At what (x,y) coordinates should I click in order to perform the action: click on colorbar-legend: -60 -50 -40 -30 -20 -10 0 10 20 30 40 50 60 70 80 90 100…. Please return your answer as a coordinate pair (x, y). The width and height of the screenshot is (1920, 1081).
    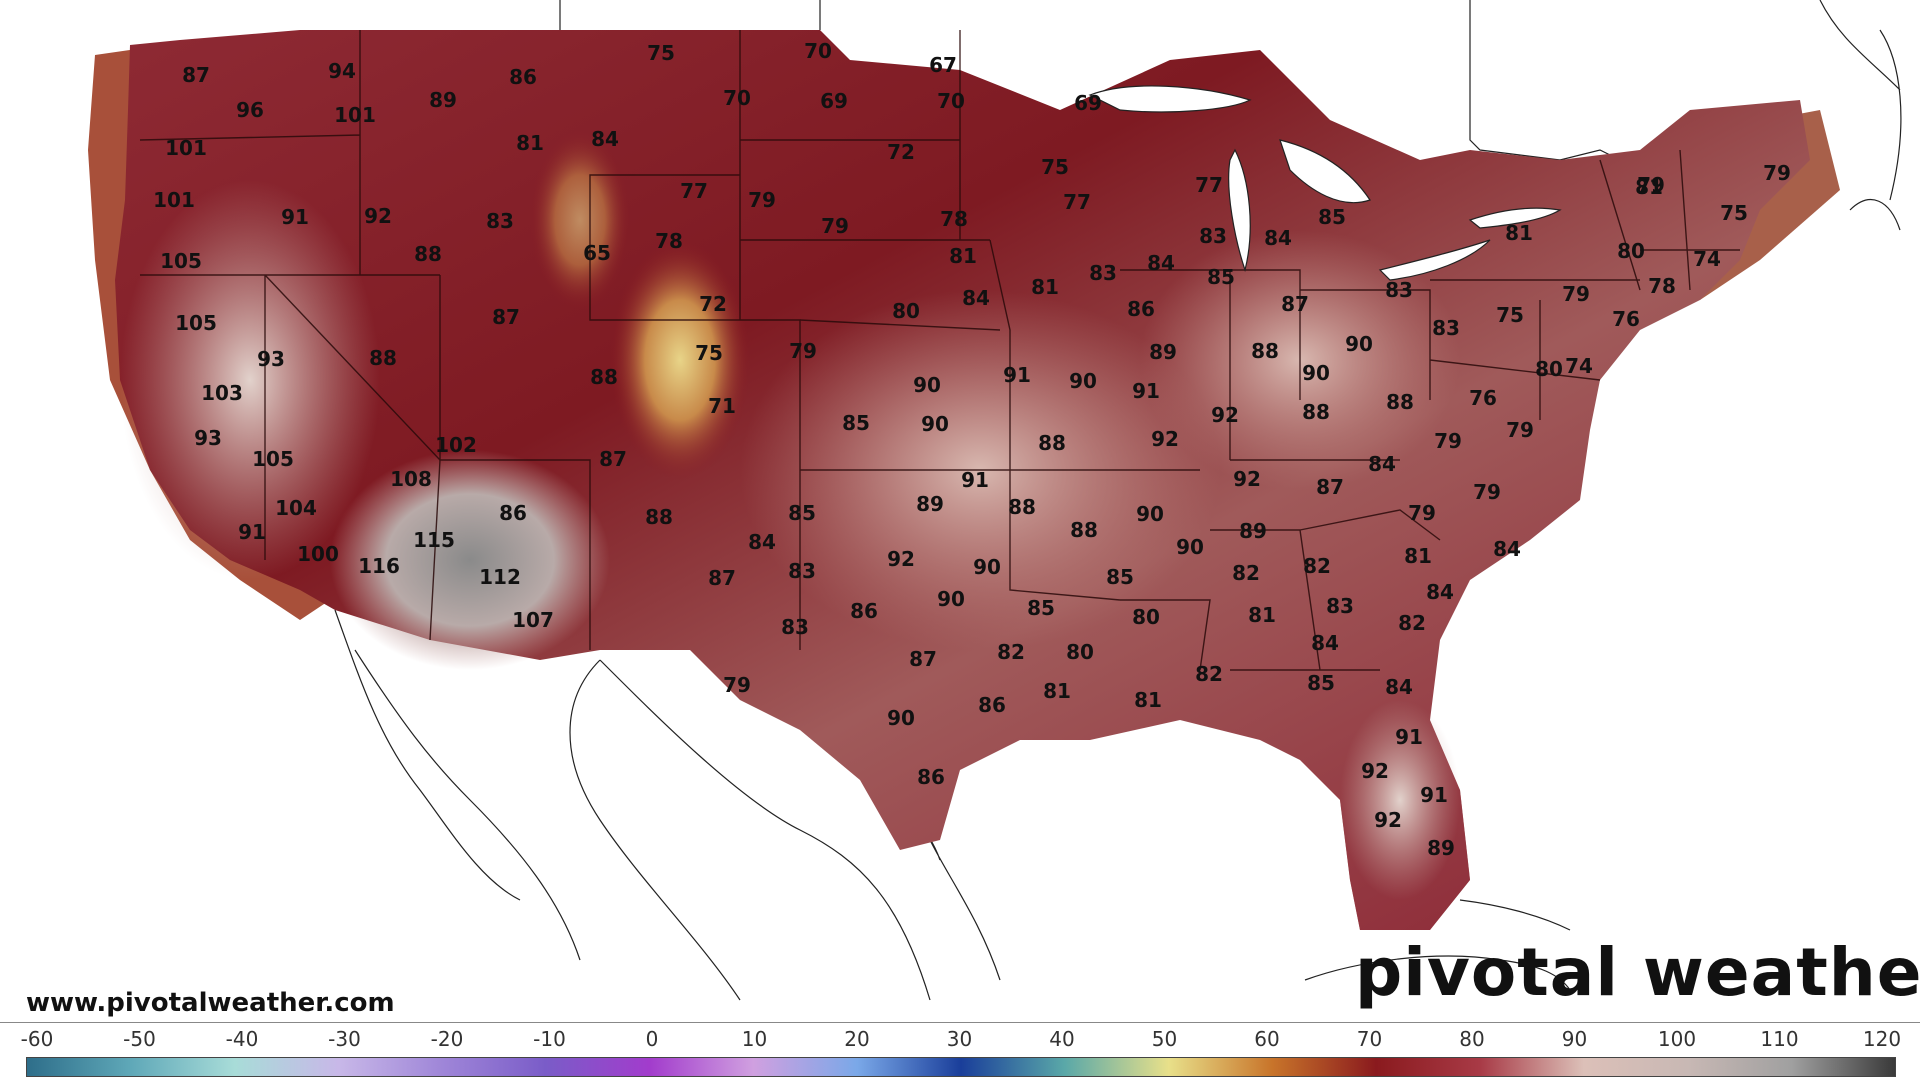
    Looking at the image, I should click on (960, 1051).